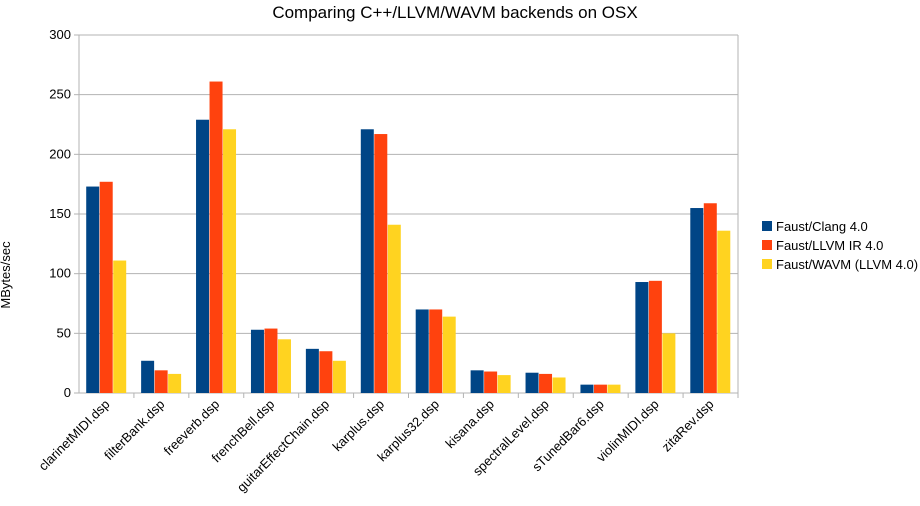 This screenshot has width=920, height=506. Describe the element at coordinates (64, 332) in the screenshot. I see `y-tick-label: 50` at that location.